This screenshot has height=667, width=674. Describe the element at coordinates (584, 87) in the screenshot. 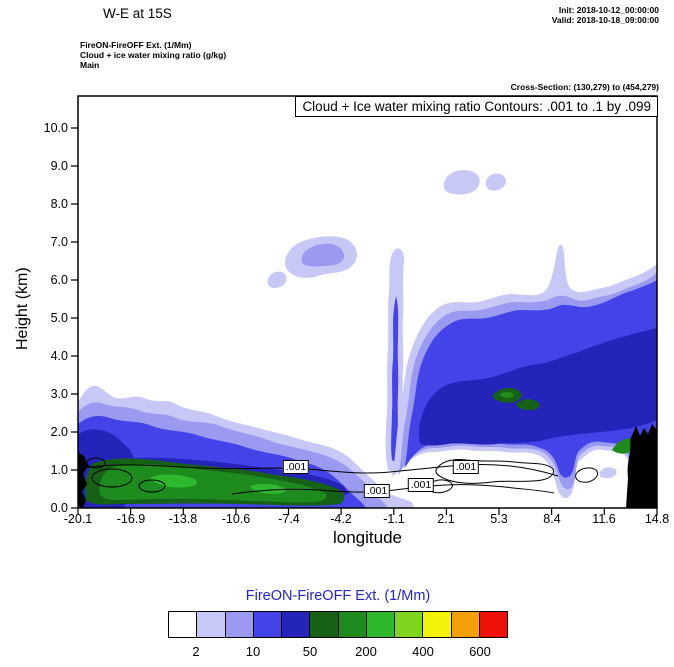

I see `cross-section-info: Cross-Section: (130,279) to (454,279)` at that location.